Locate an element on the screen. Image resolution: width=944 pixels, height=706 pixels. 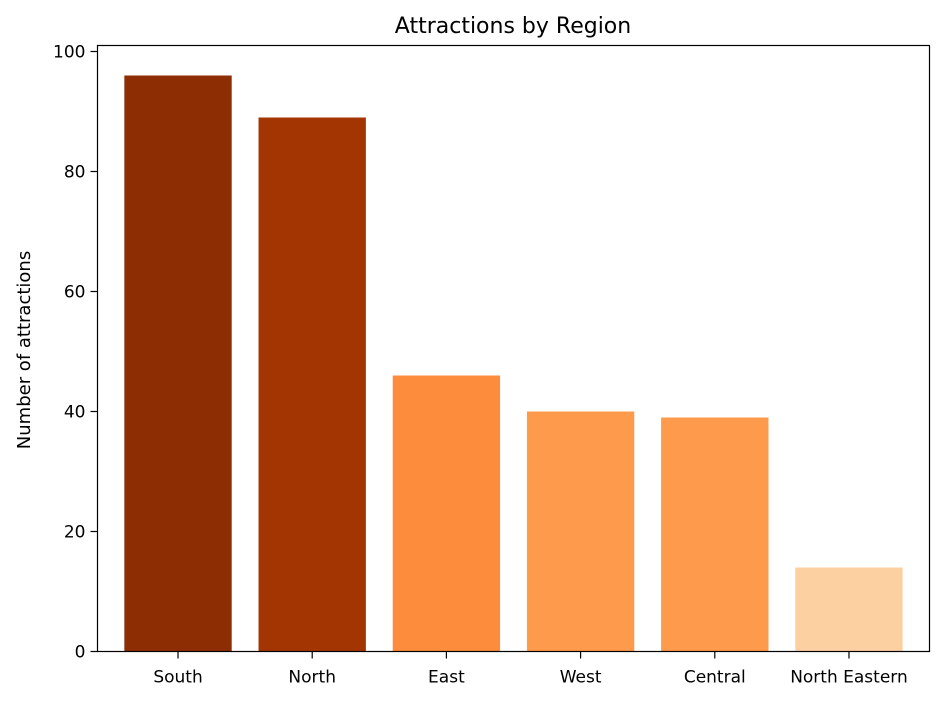
x-tick-label: Central is located at coordinates (715, 678).